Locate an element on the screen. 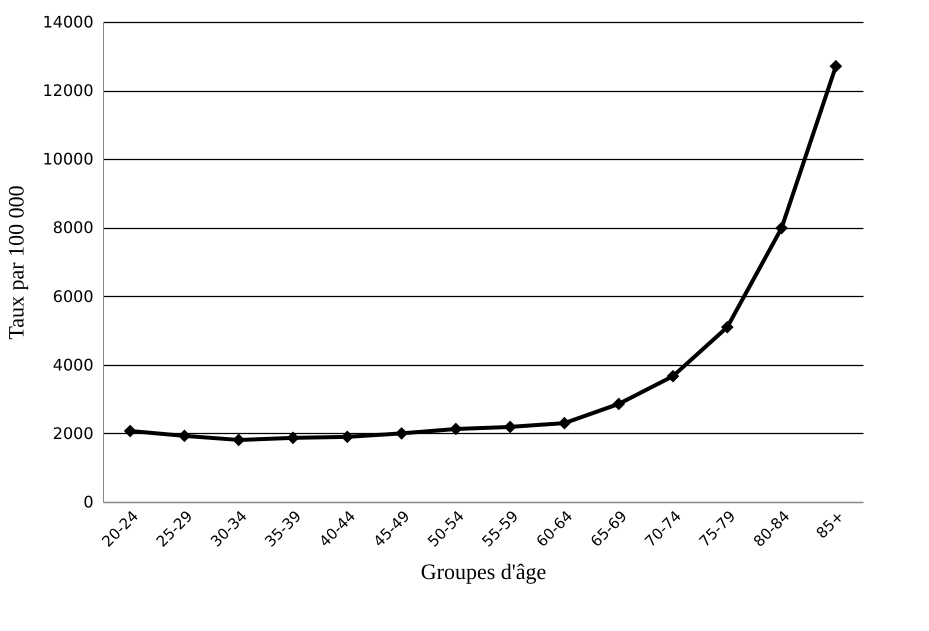  y-tick-label: 12000 is located at coordinates (68, 90).